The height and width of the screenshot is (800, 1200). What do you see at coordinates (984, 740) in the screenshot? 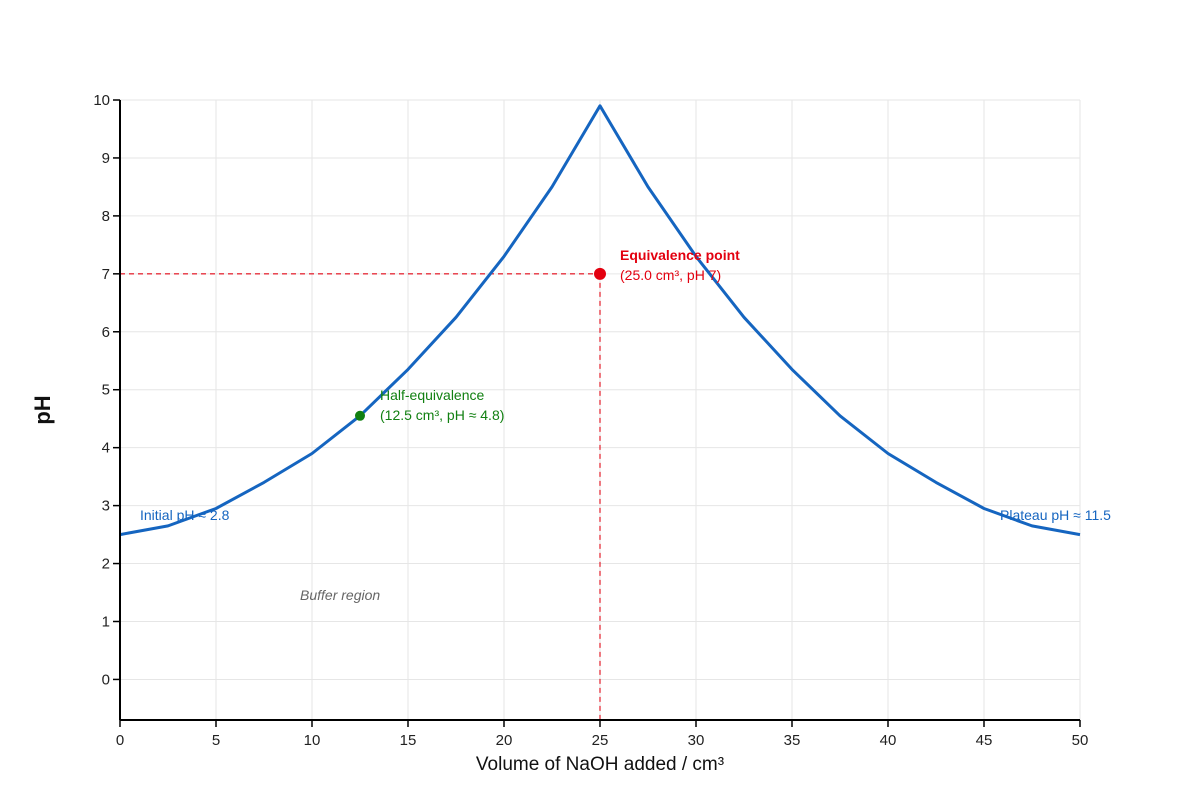
I see `x-tick-label: 45` at bounding box center [984, 740].